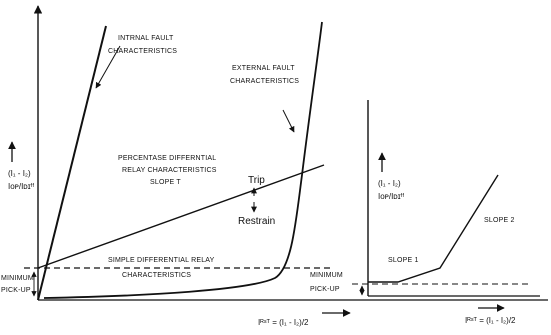  Describe the element at coordinates (499, 220) in the screenshot. I see `slope2-label: SLOPE 2` at that location.